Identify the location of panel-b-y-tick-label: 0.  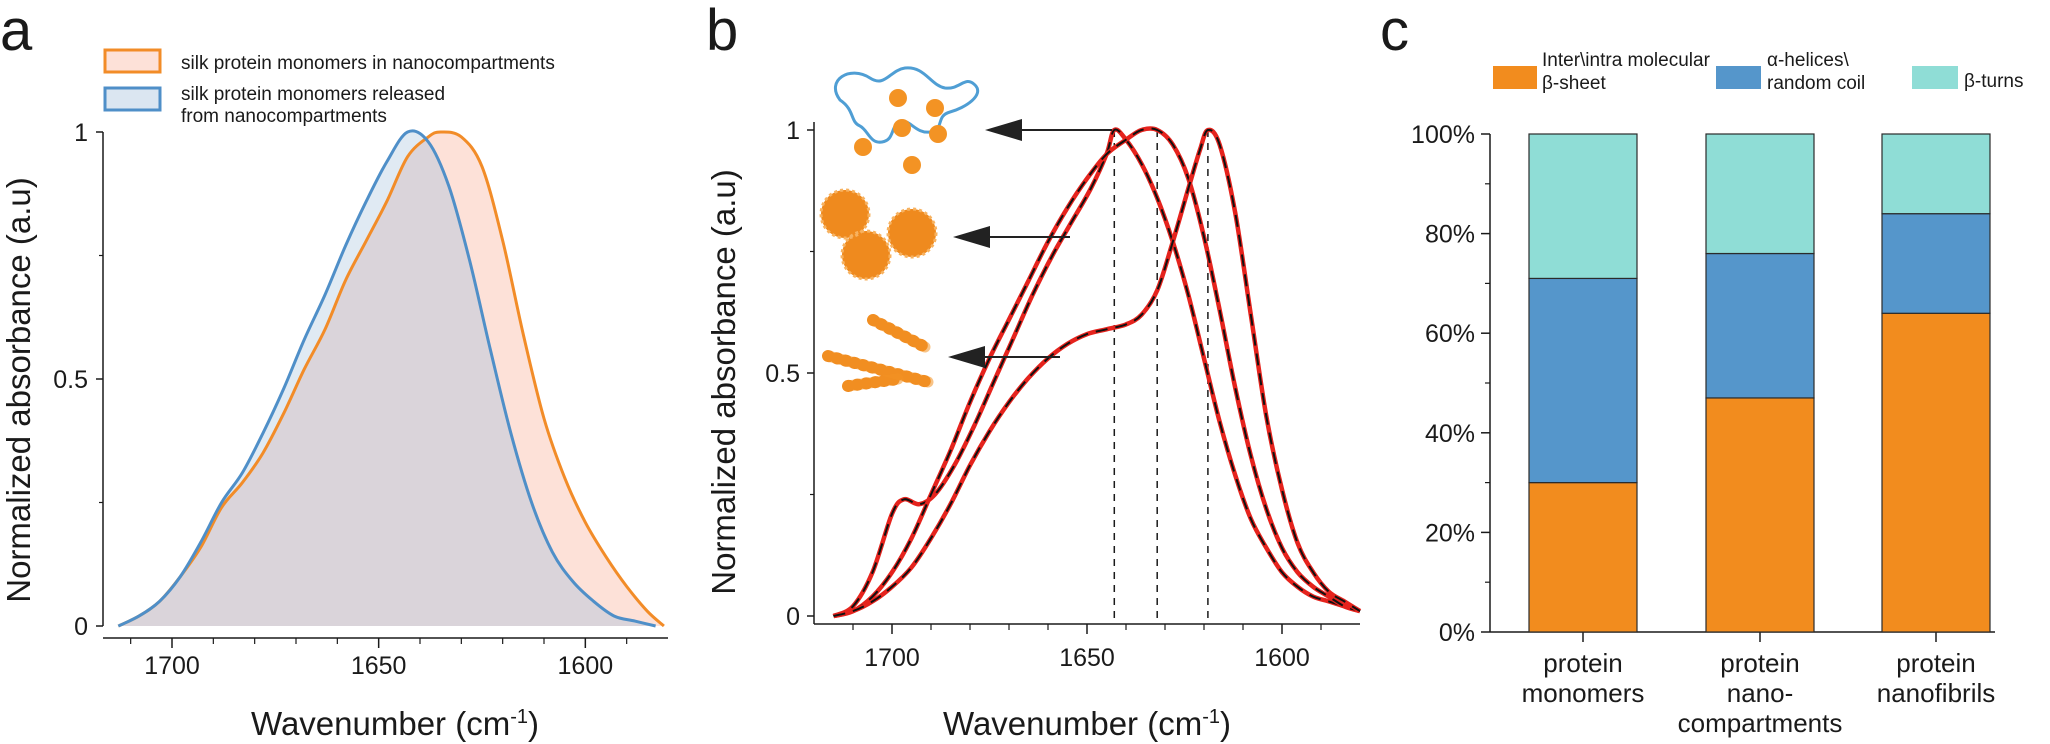
(793, 617).